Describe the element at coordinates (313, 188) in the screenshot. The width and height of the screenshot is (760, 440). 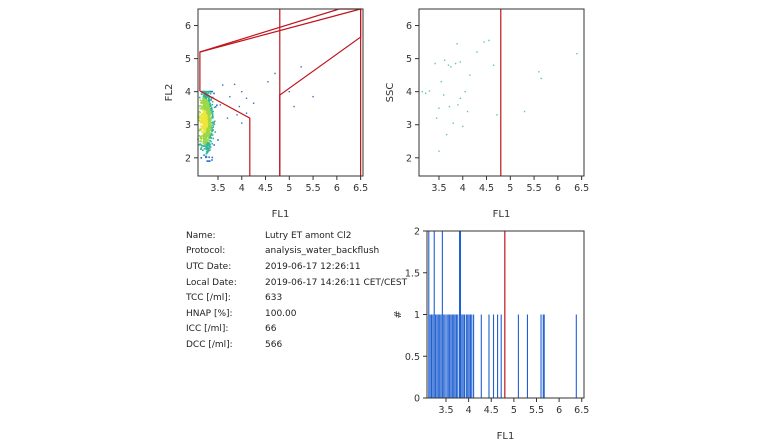
I see `x-tick-label: 5.5` at that location.